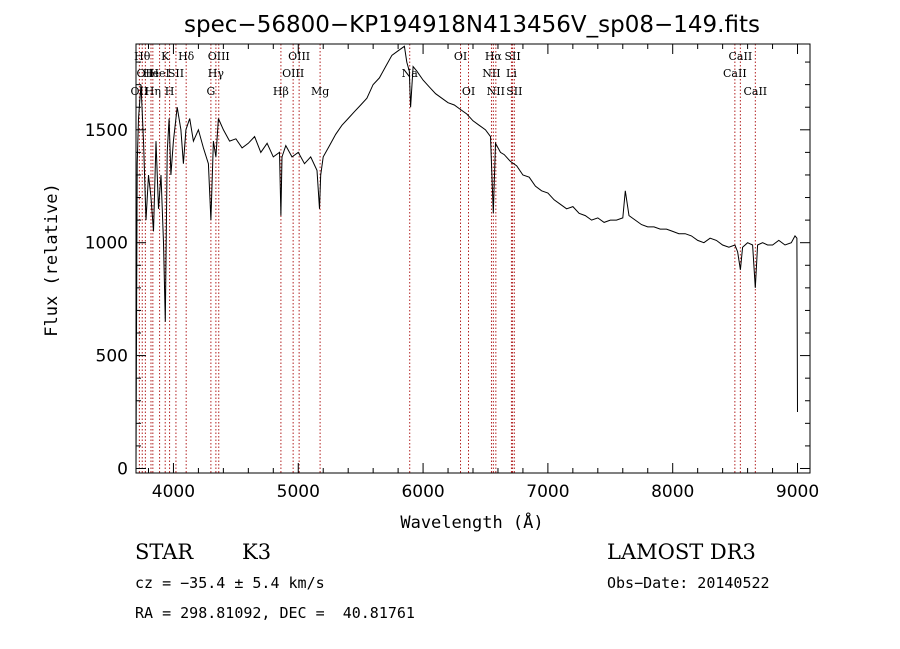 This screenshot has width=900, height=649. I want to click on line-label: H, so click(170, 91).